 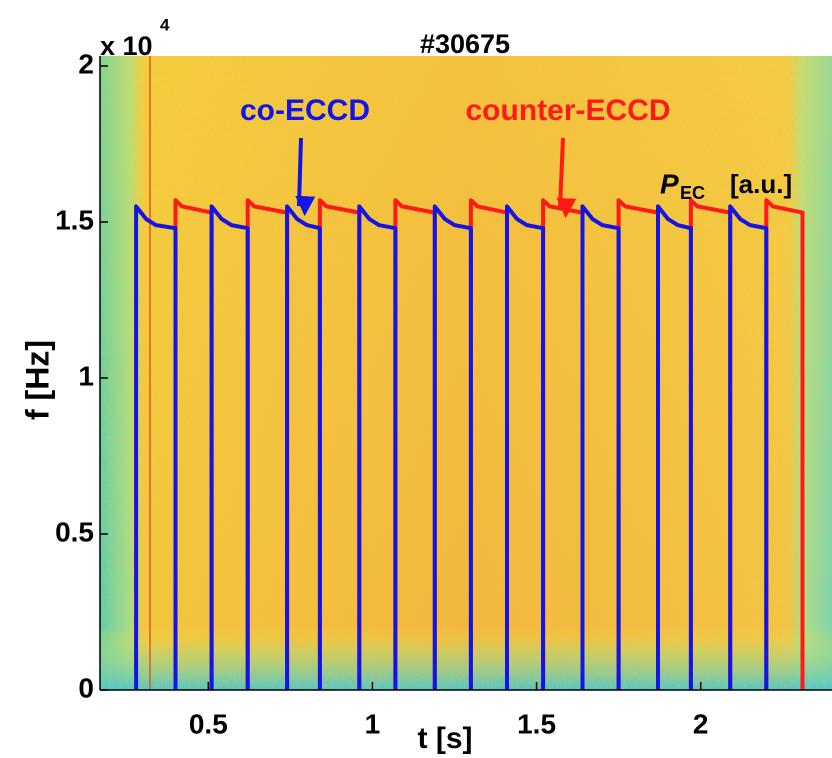 What do you see at coordinates (445, 738) in the screenshot?
I see `x-axis-label: t [s]` at bounding box center [445, 738].